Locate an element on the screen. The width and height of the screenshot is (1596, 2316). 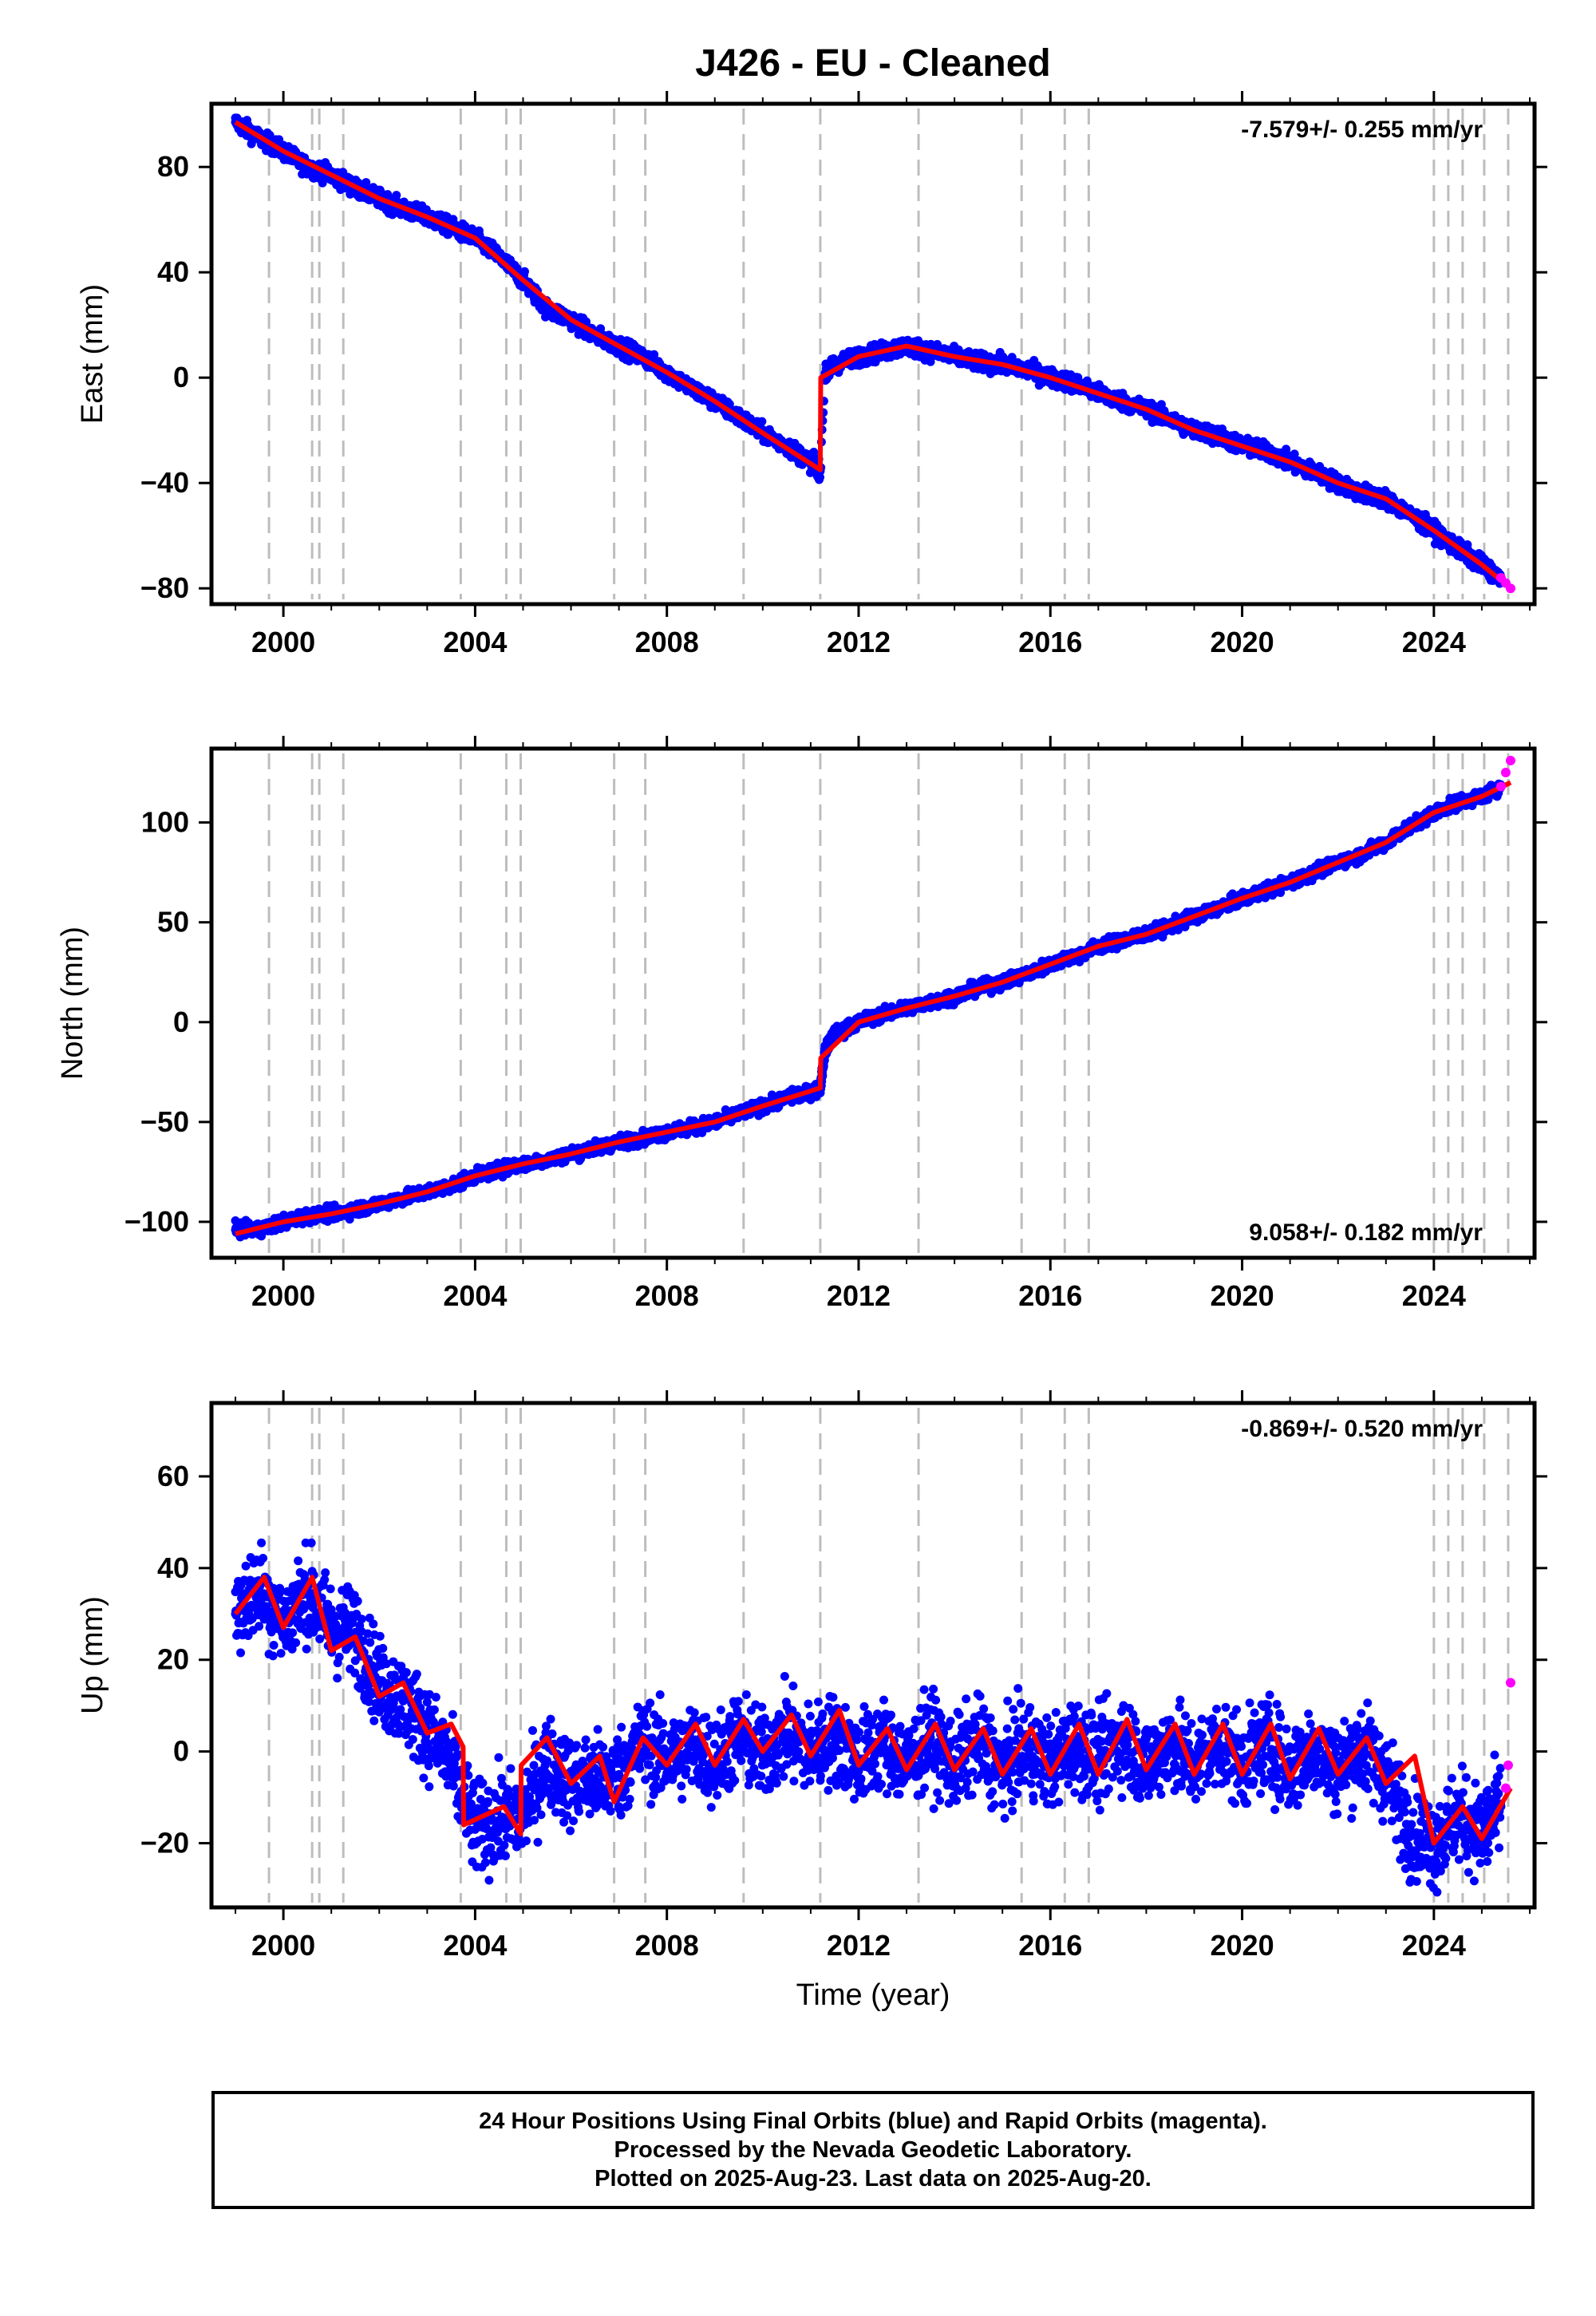
rapid-orbit-point is located at coordinates (1510, 588).